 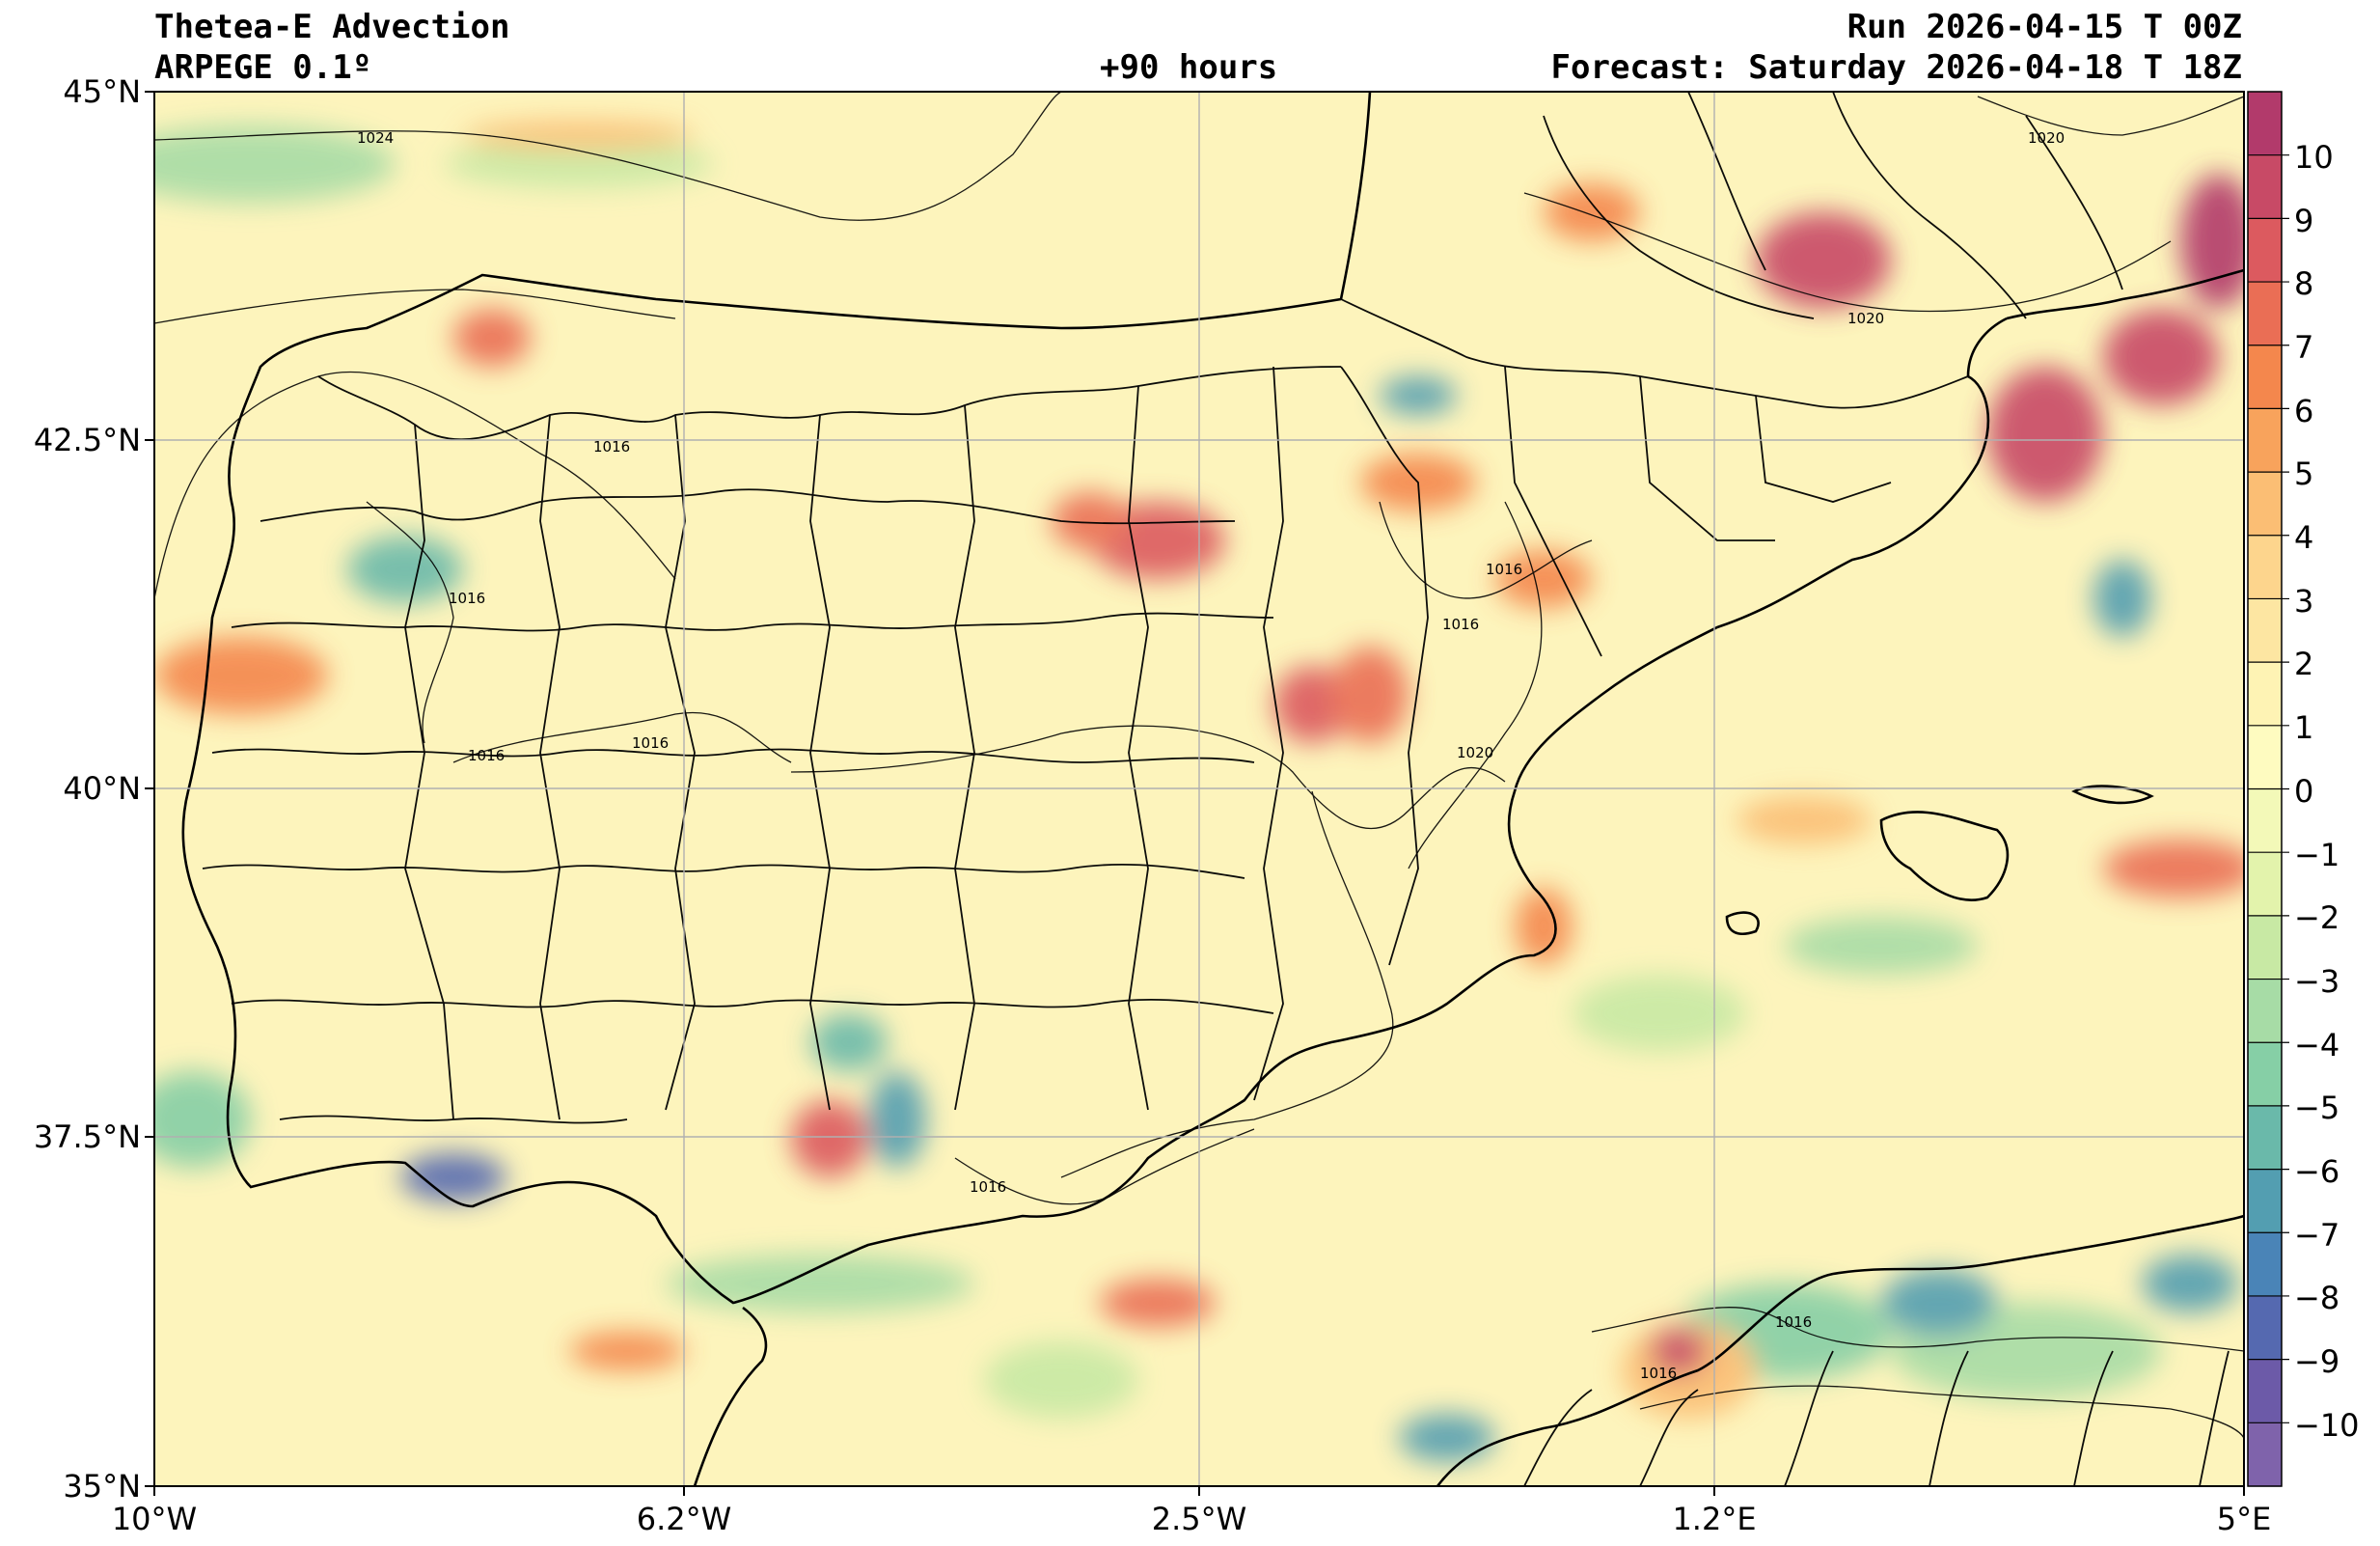 I want to click on colorbar-tick-label: 0, so click(x=2303, y=791).